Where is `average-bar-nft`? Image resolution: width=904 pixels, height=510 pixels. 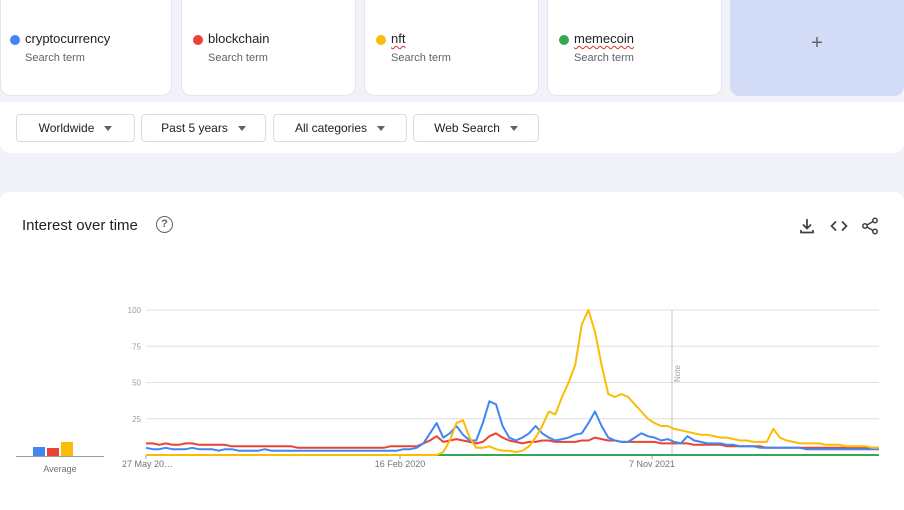
average-bar-nft is located at coordinates (67, 448).